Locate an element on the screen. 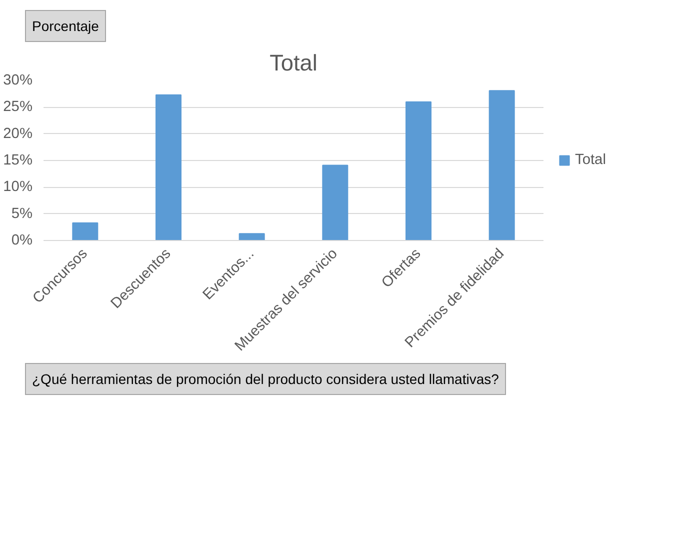  y-tick-label: 20% is located at coordinates (18, 134).